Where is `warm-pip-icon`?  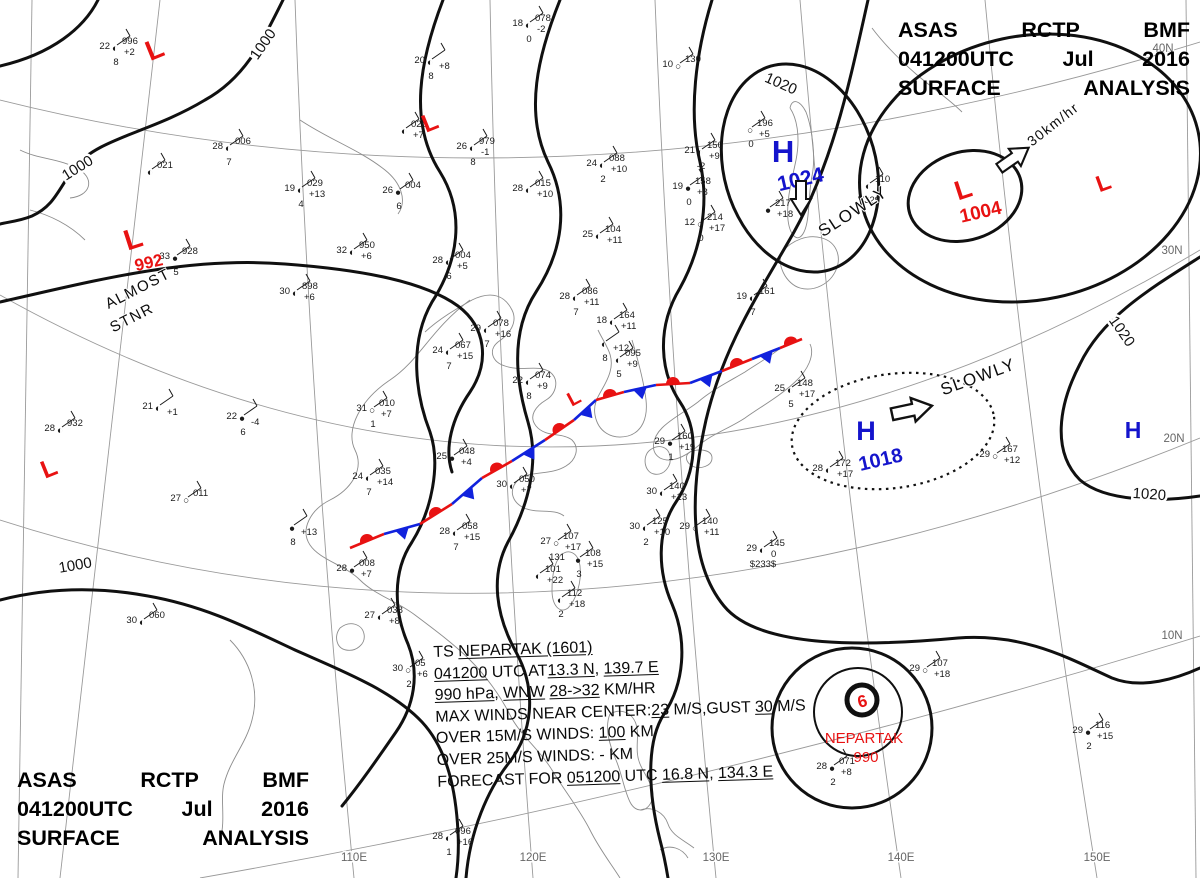
warm-pip-icon is located at coordinates (737, 363).